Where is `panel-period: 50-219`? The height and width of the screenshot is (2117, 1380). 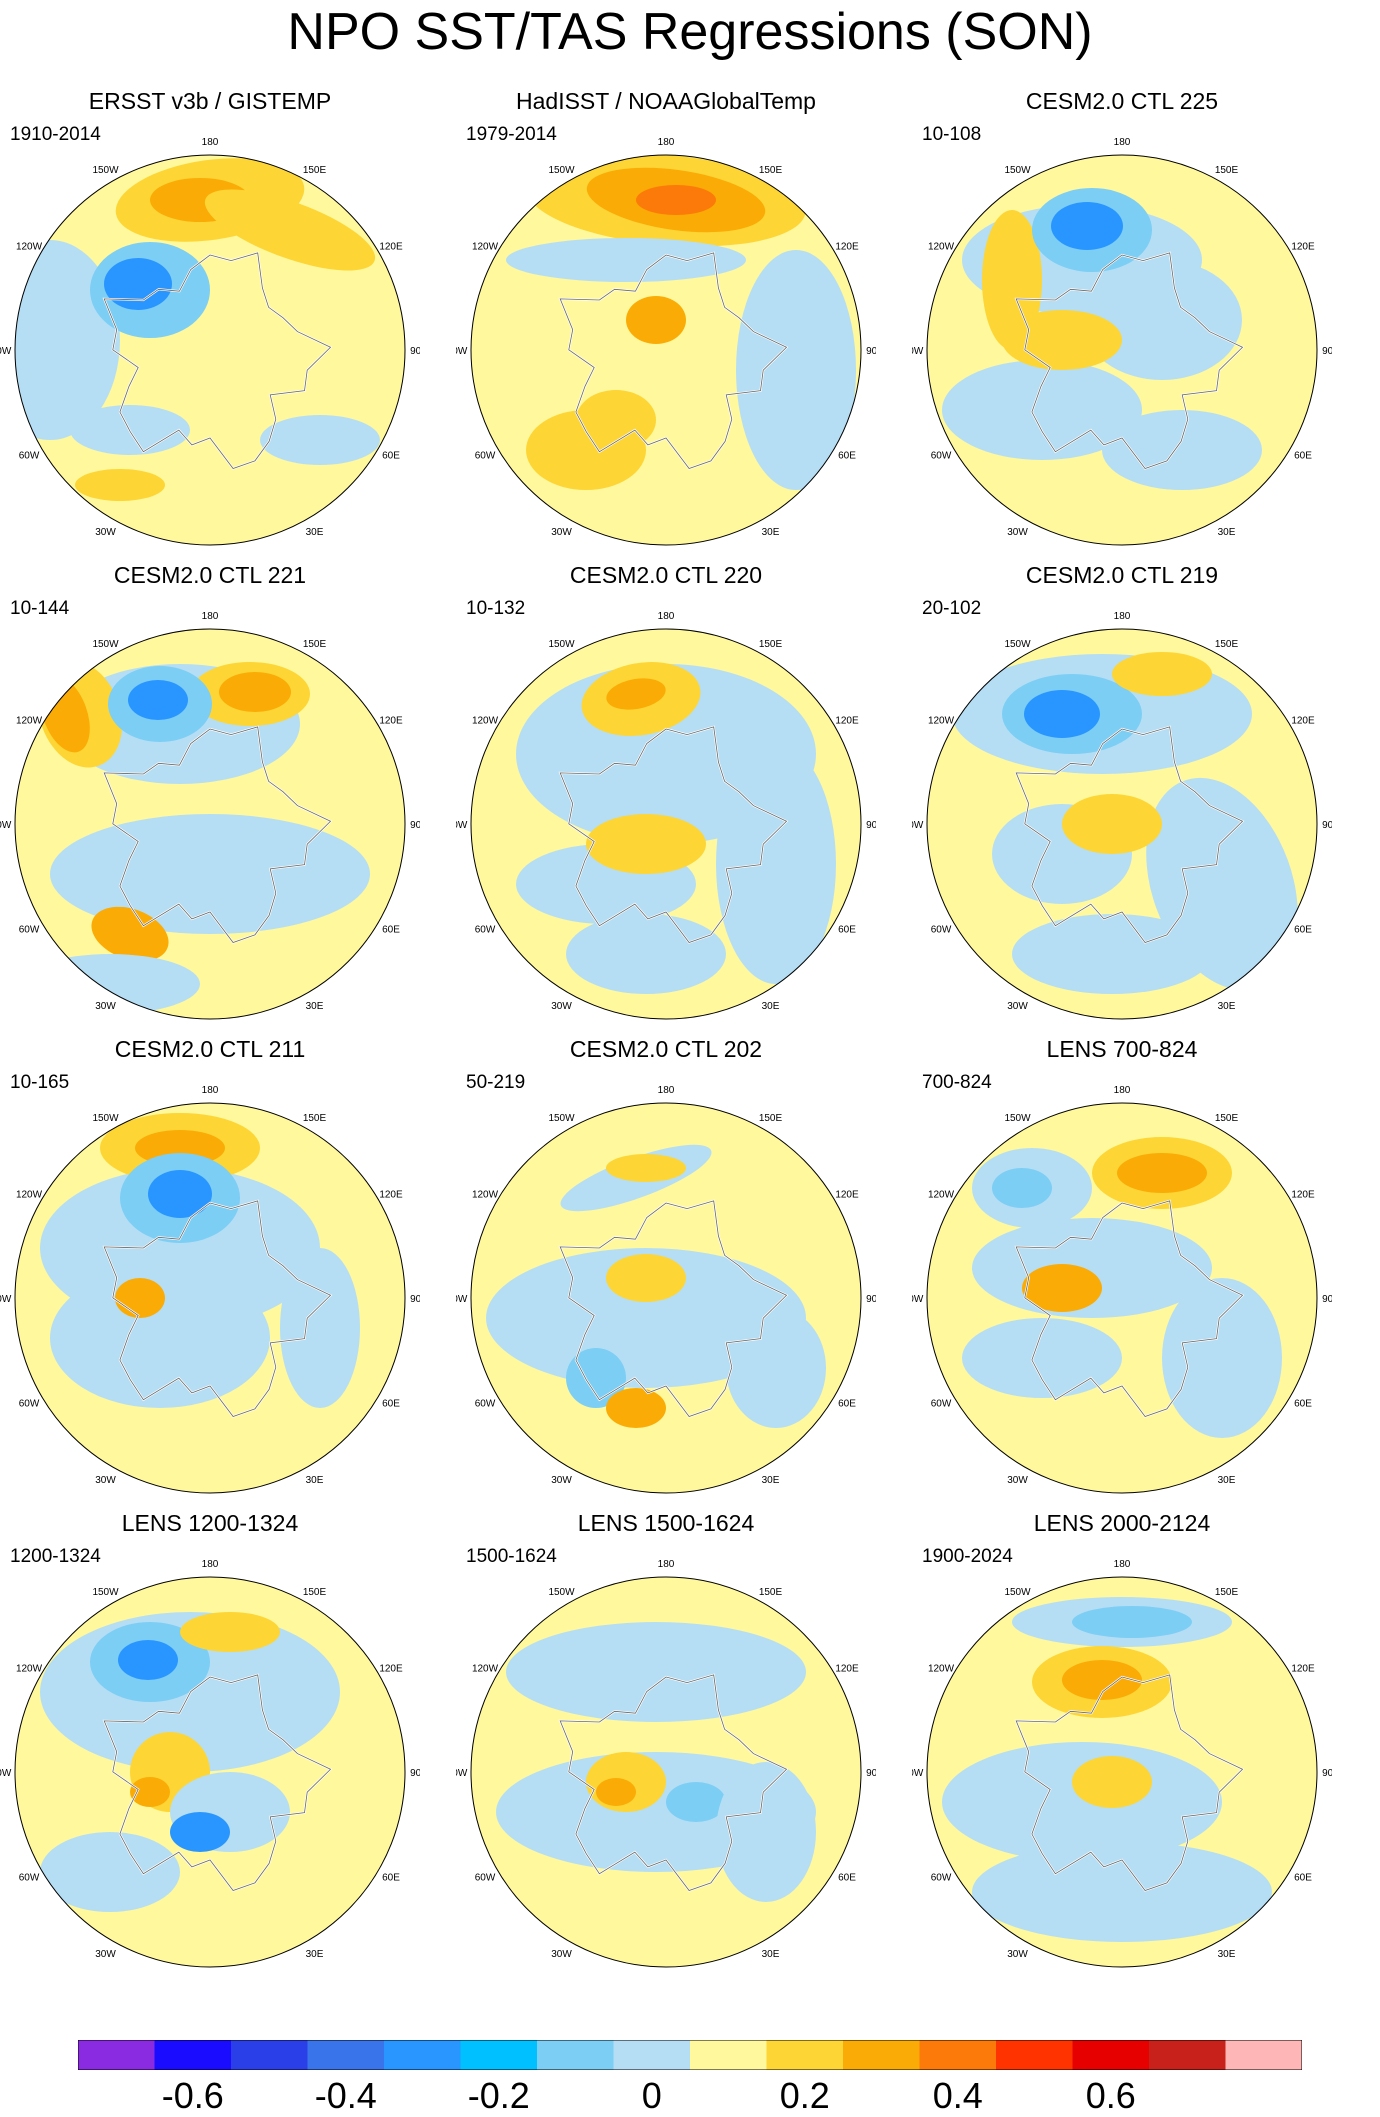 panel-period: 50-219 is located at coordinates (496, 1082).